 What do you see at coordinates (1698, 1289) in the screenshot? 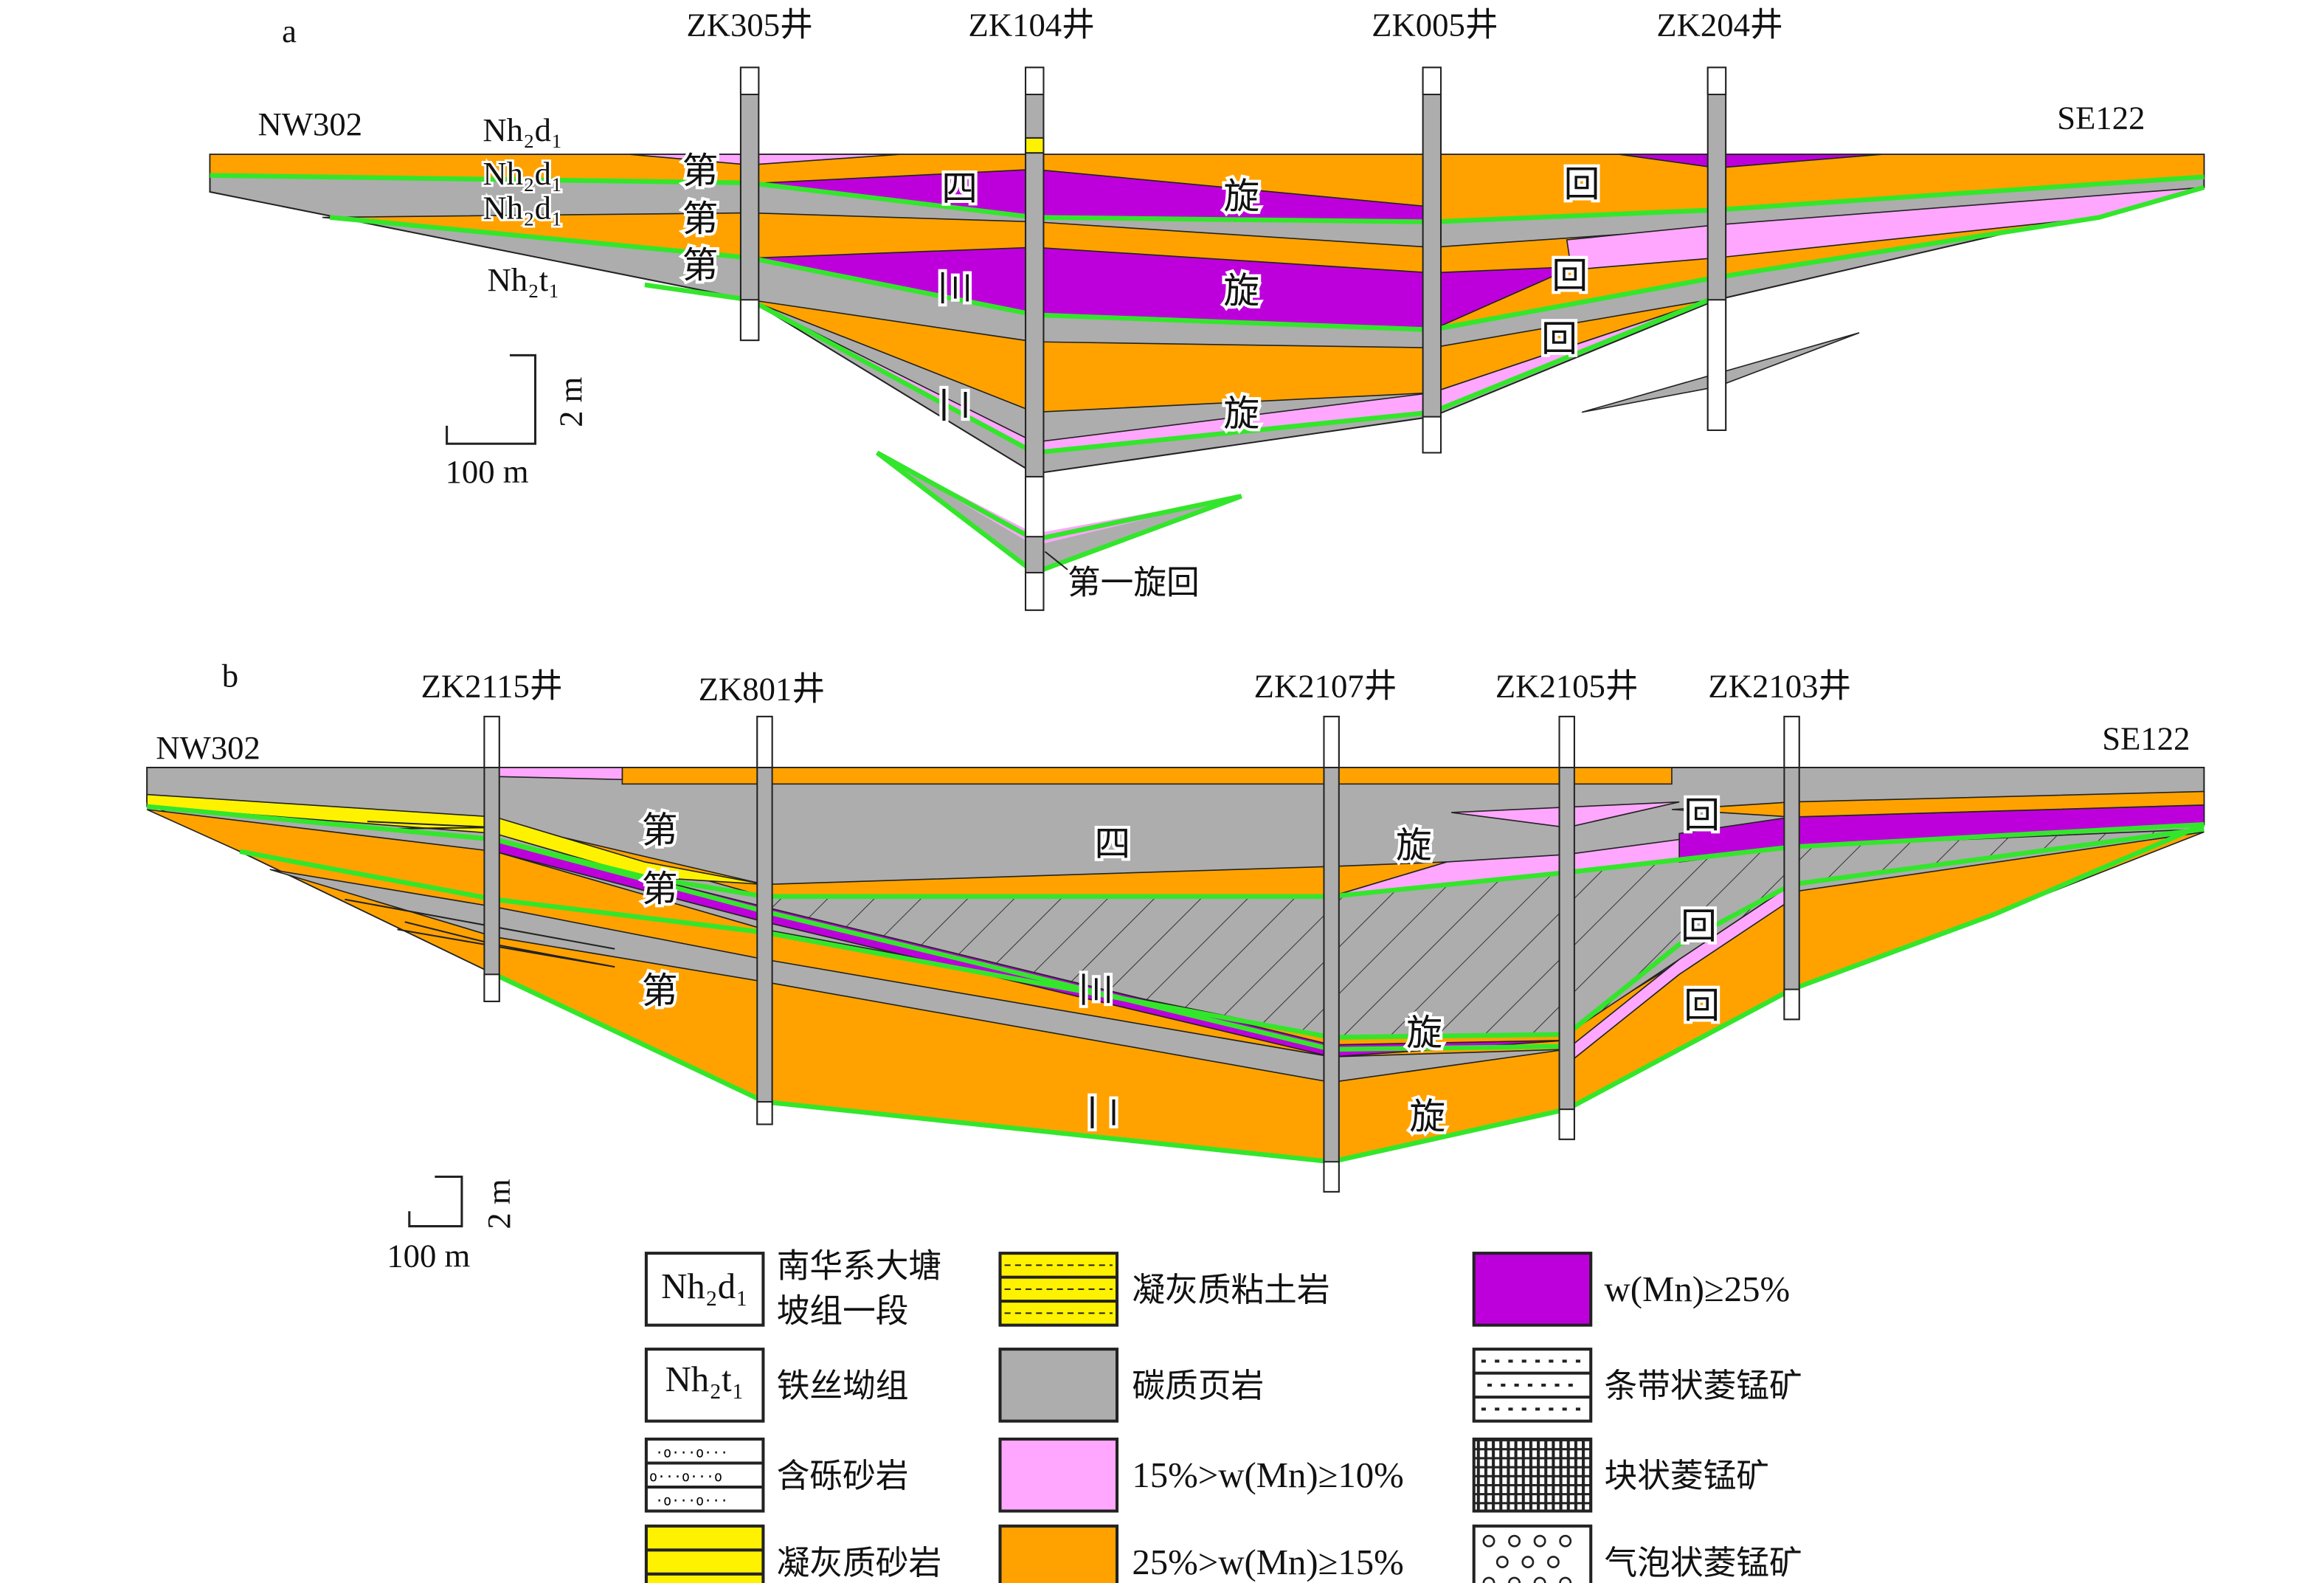
I see `legend-label: w(Mn)≥25%` at bounding box center [1698, 1289].